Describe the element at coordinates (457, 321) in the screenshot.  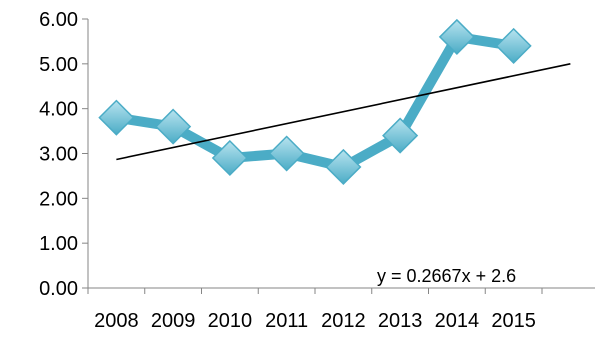
I see `x-tick-label: 2014` at that location.